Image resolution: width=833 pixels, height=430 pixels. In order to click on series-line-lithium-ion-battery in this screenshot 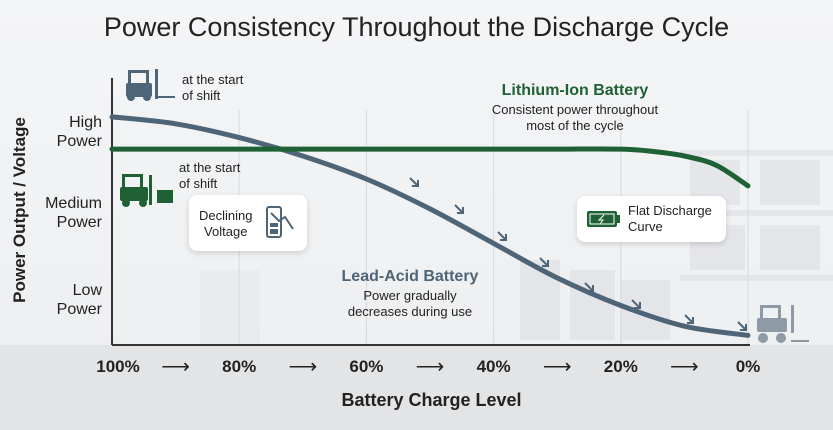, I will do `click(430, 167)`.